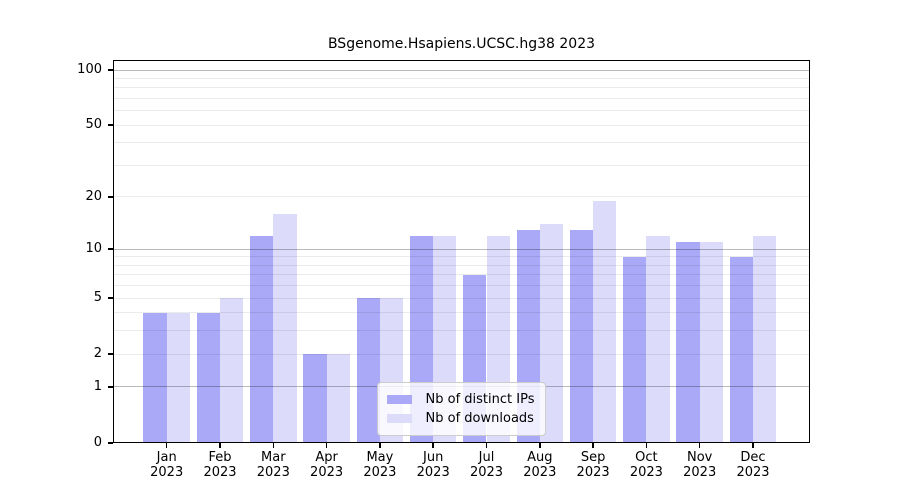 The image size is (900, 500). I want to click on x-tick-label-mar: Mar 2023, so click(273, 465).